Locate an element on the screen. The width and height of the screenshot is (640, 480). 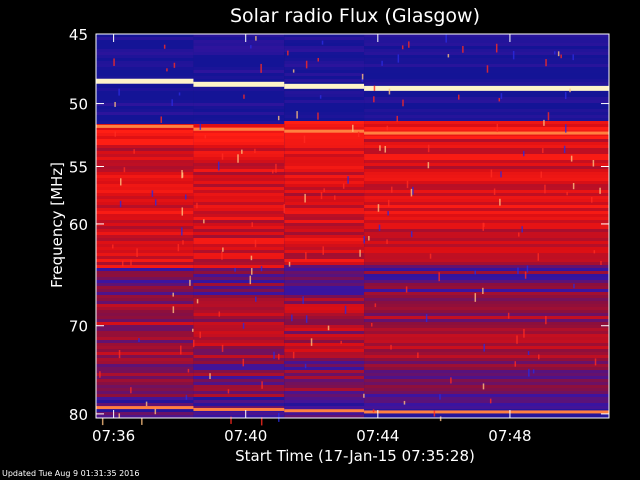
y-tick-label: 60 is located at coordinates (78, 225).